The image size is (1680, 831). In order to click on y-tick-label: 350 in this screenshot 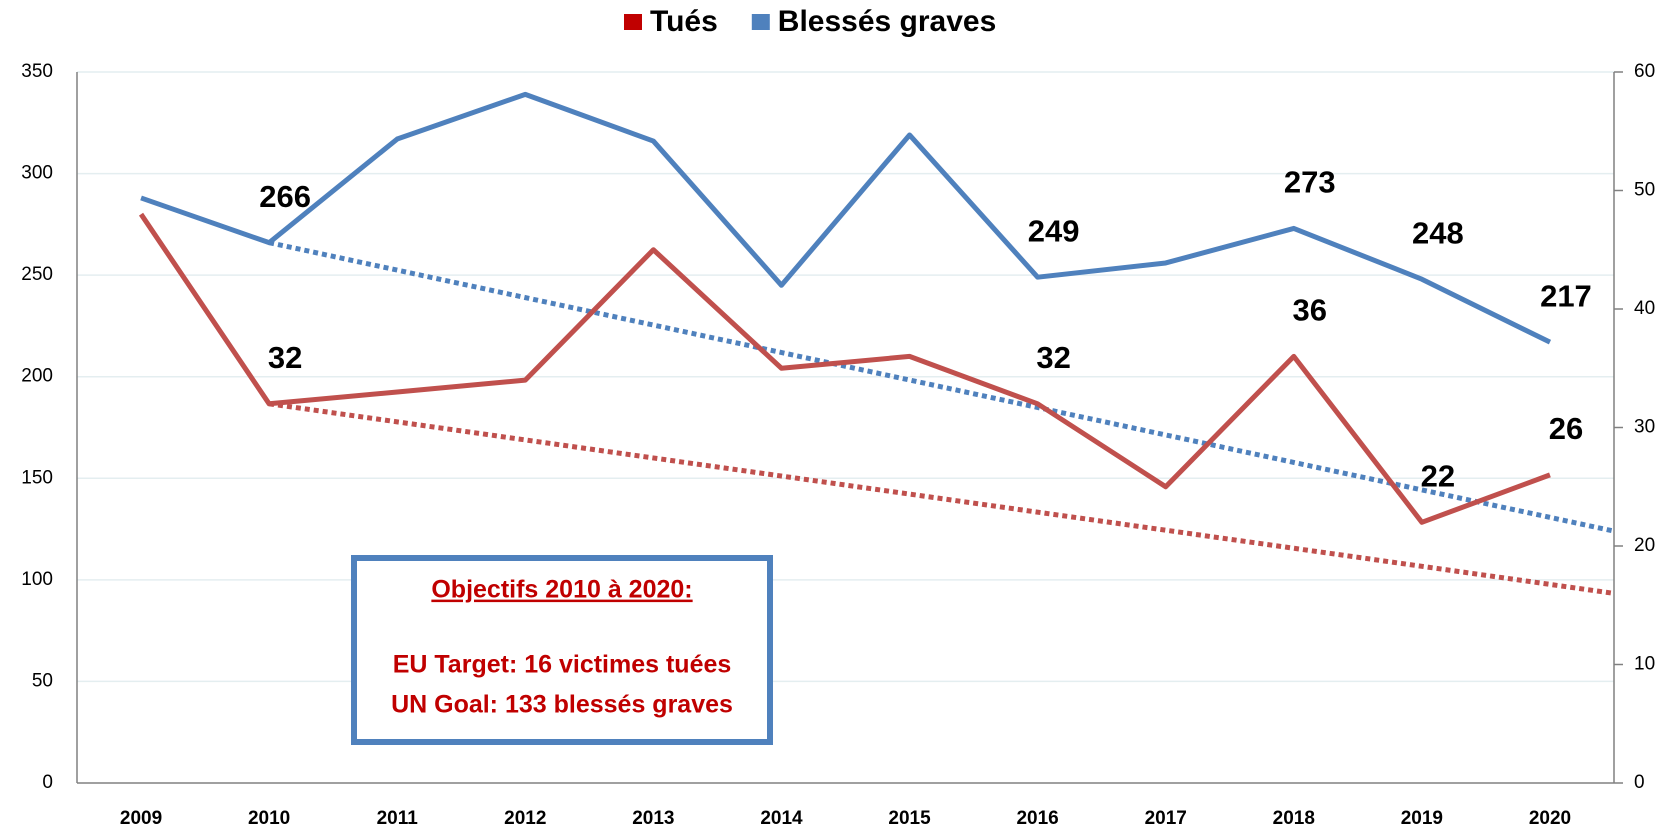, I will do `click(37, 71)`.